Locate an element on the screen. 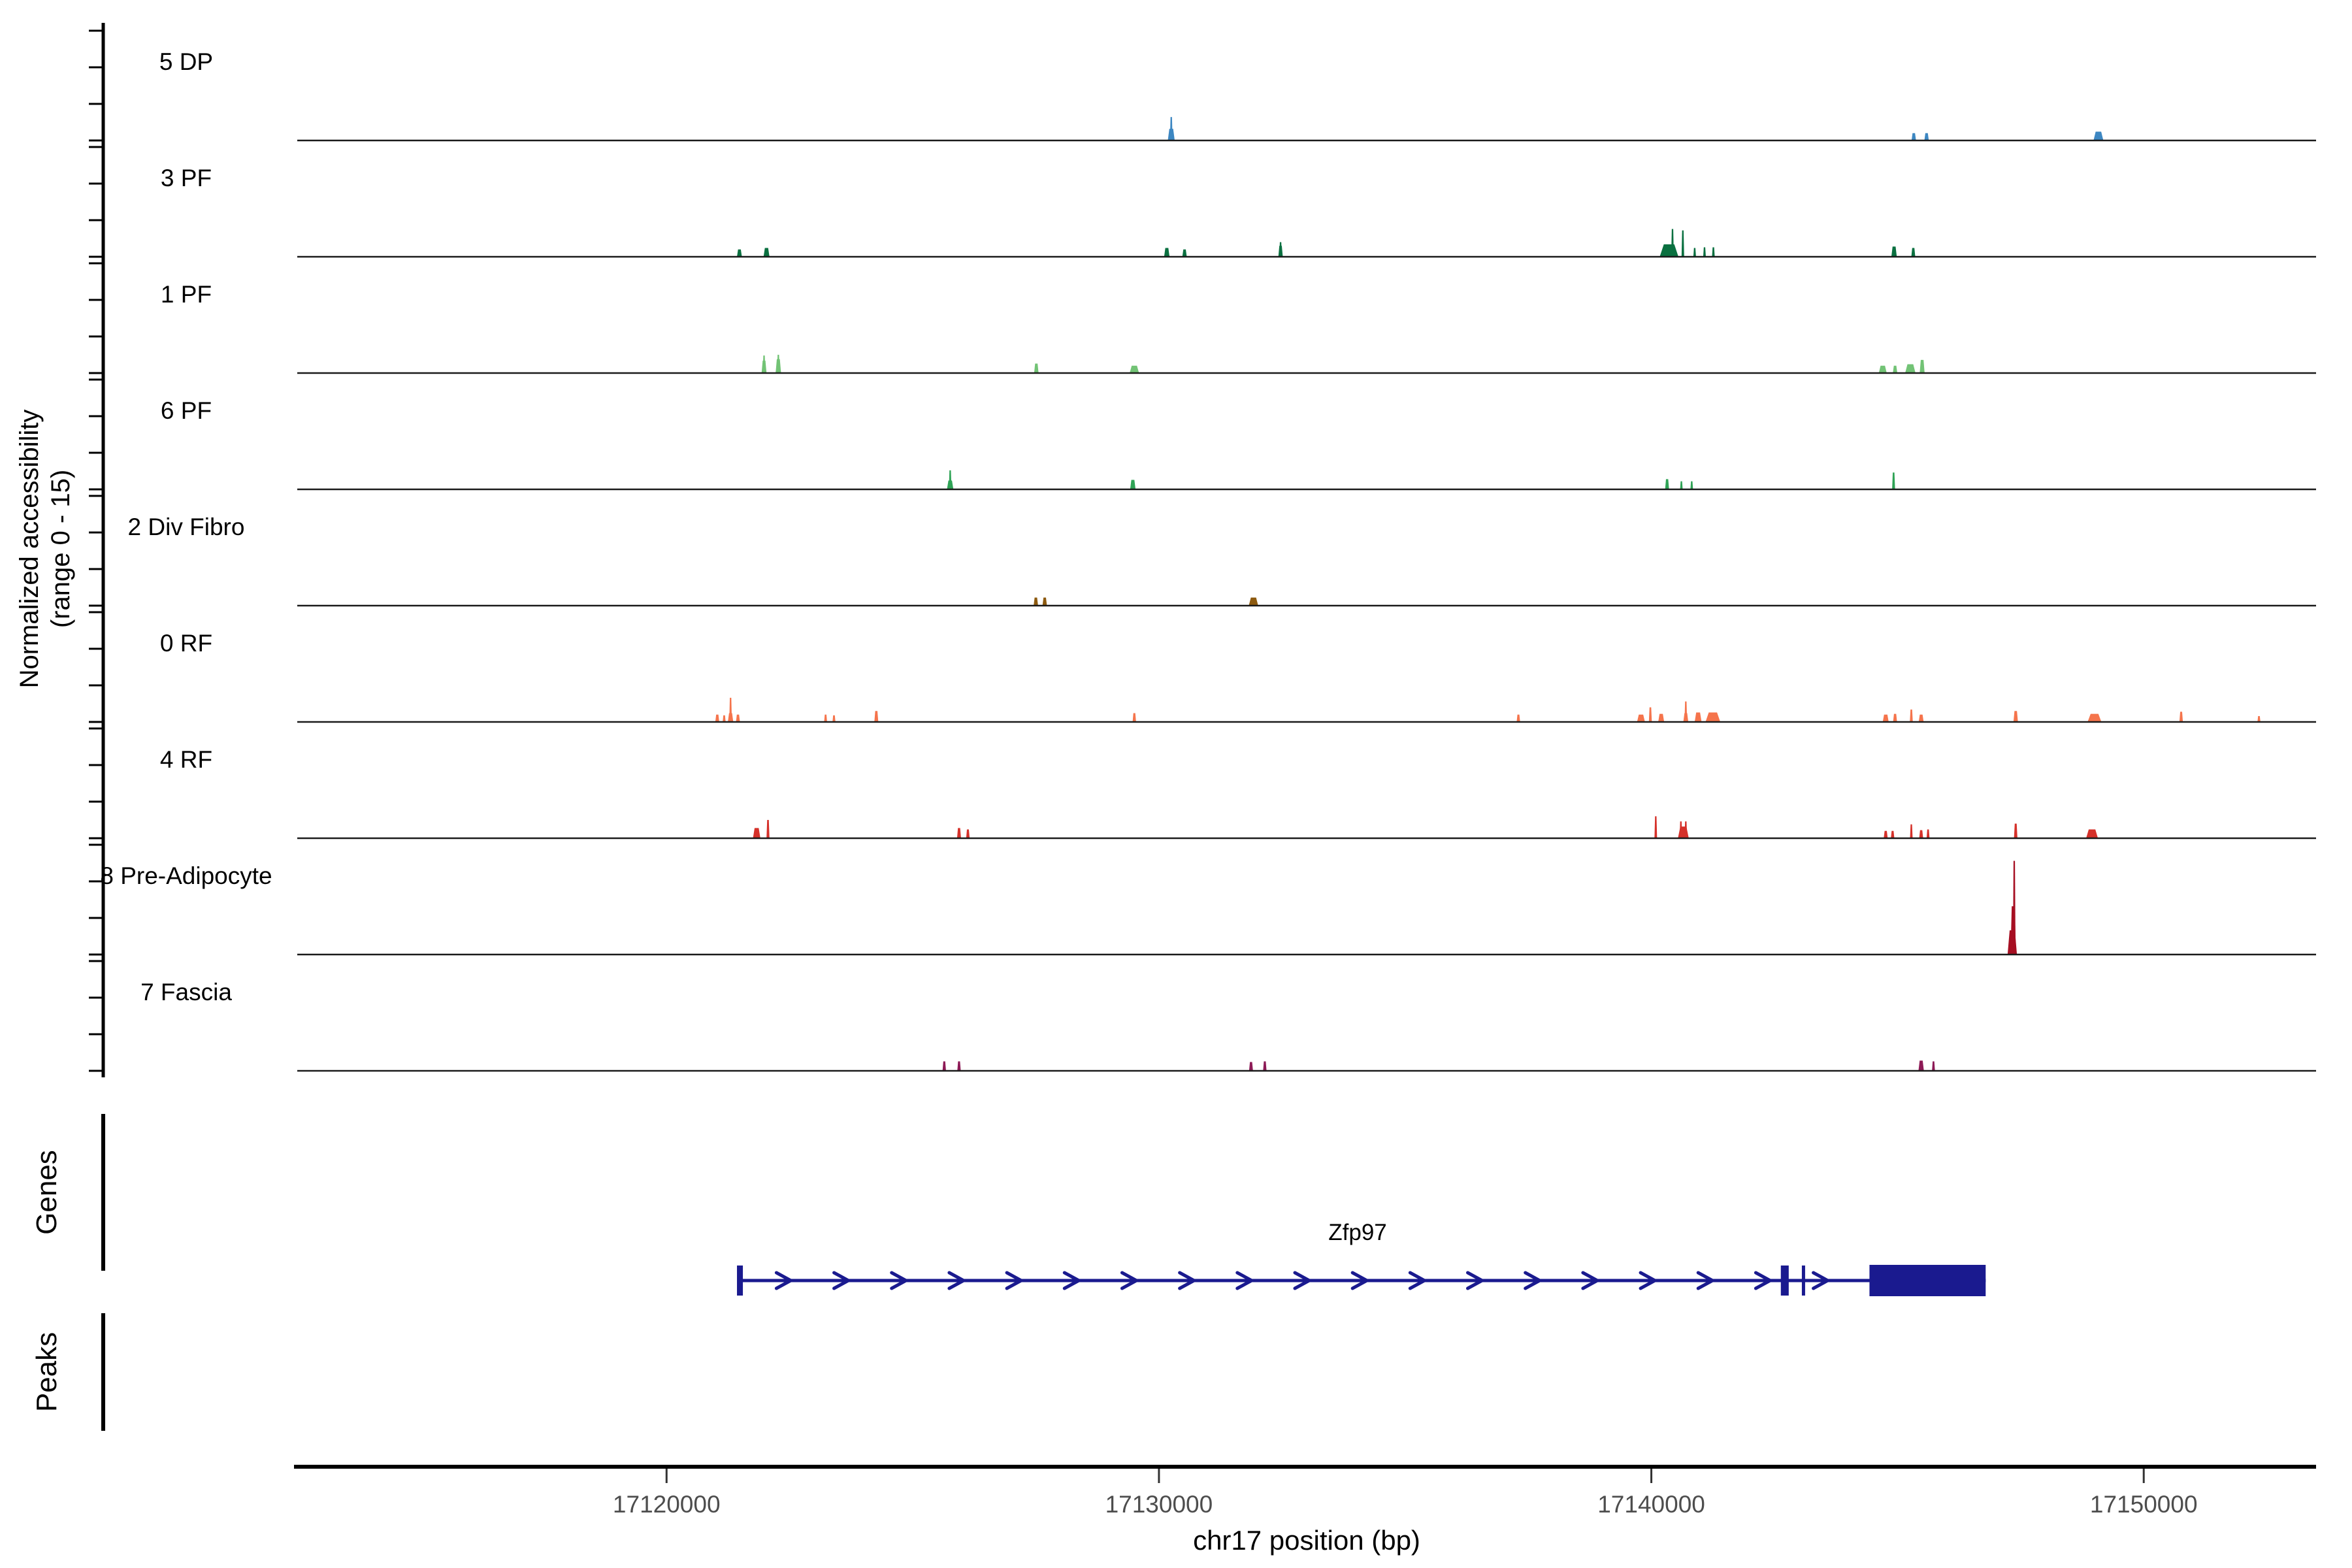  y-axis is located at coordinates (97, 550).